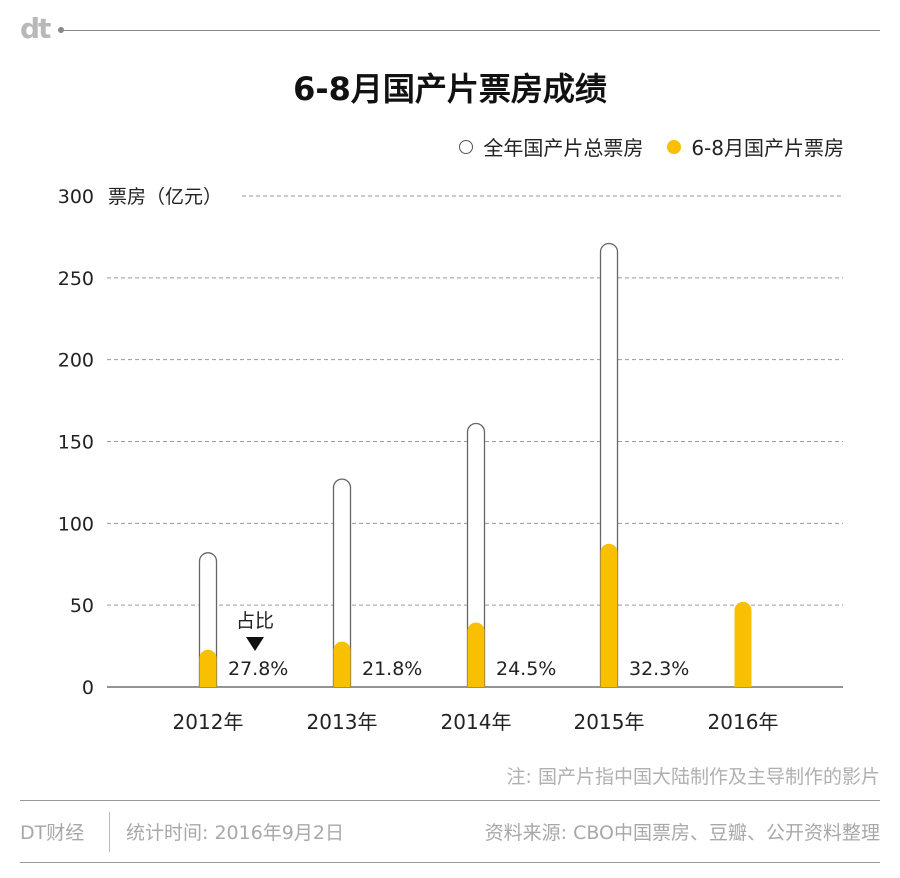  What do you see at coordinates (342, 722) in the screenshot?
I see `x-tick-label: 2013年` at bounding box center [342, 722].